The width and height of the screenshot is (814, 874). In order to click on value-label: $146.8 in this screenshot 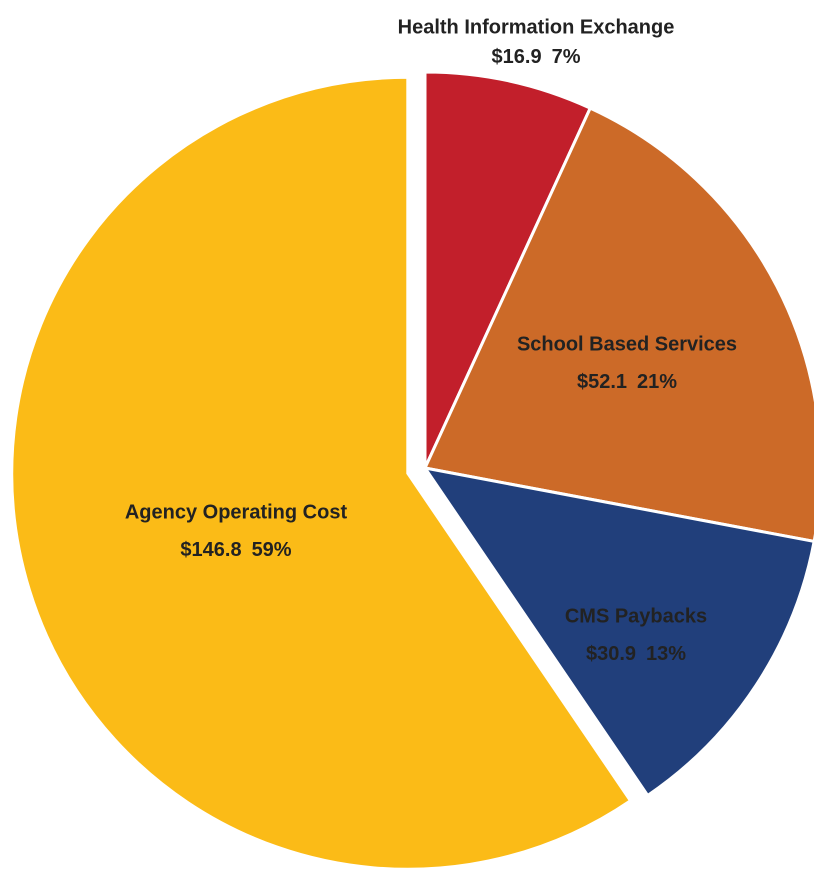, I will do `click(210, 550)`.